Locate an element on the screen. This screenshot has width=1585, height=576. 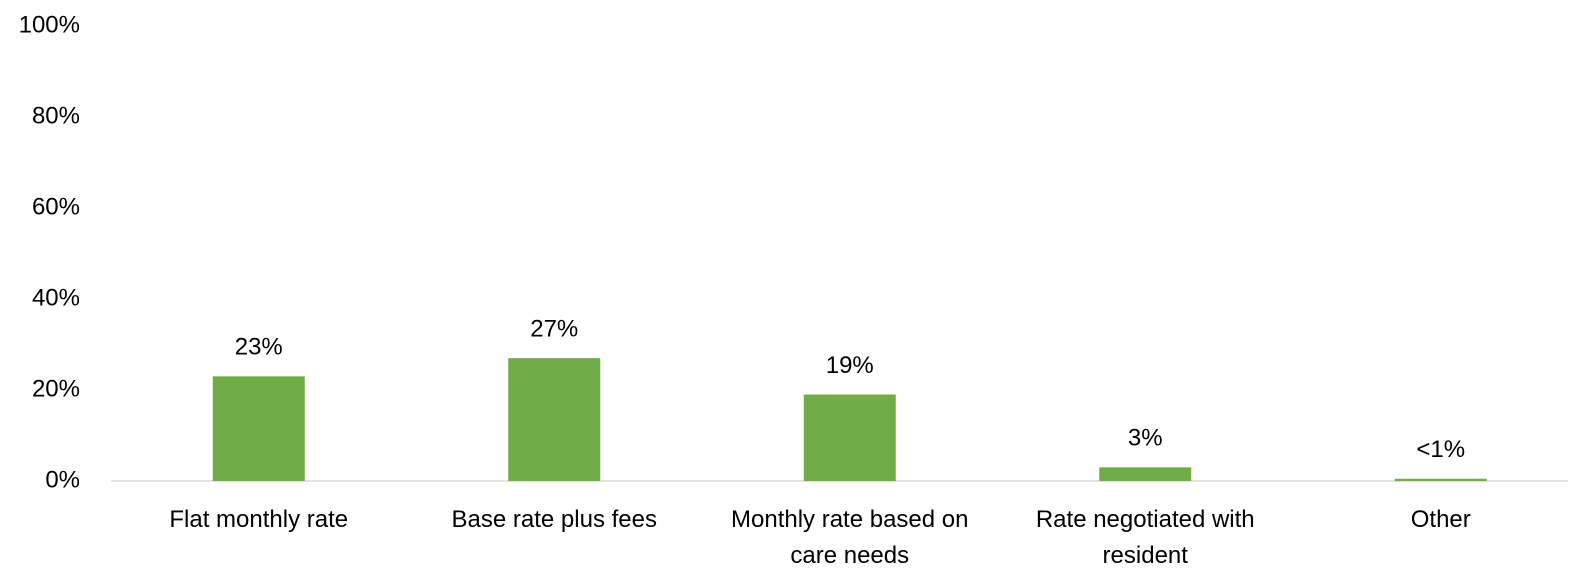
data-label: 23% is located at coordinates (259, 347).